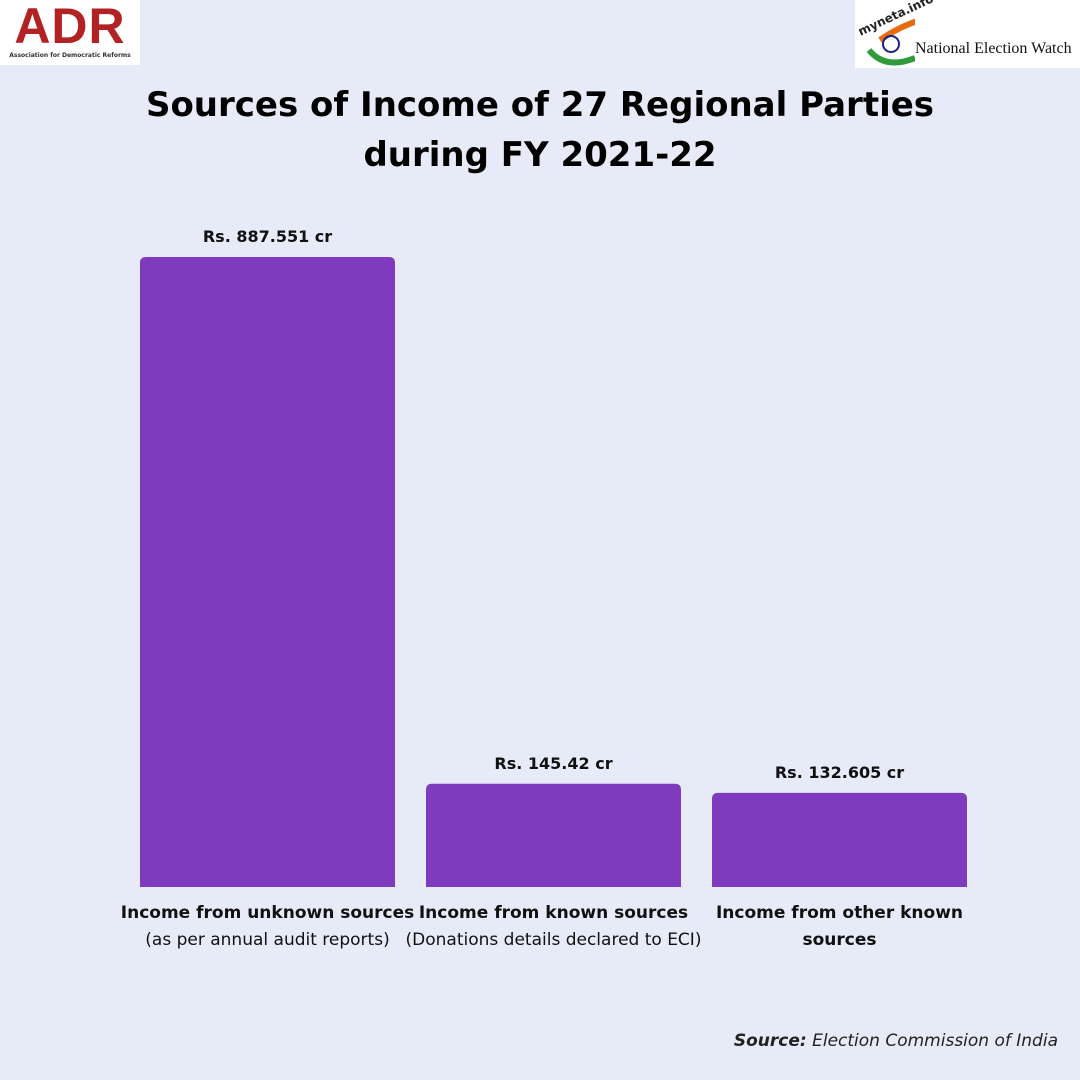  Describe the element at coordinates (993, 48) in the screenshot. I see `logo-name: National Election Watch` at that location.